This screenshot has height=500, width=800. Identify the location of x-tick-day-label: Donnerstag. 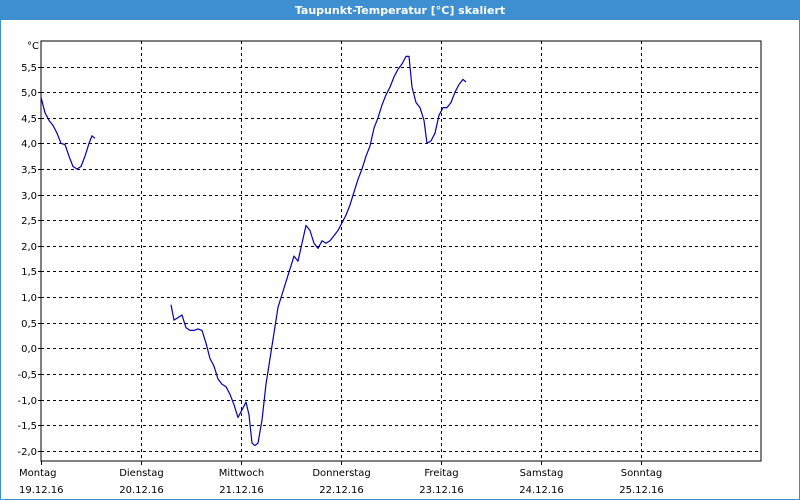
(341, 473).